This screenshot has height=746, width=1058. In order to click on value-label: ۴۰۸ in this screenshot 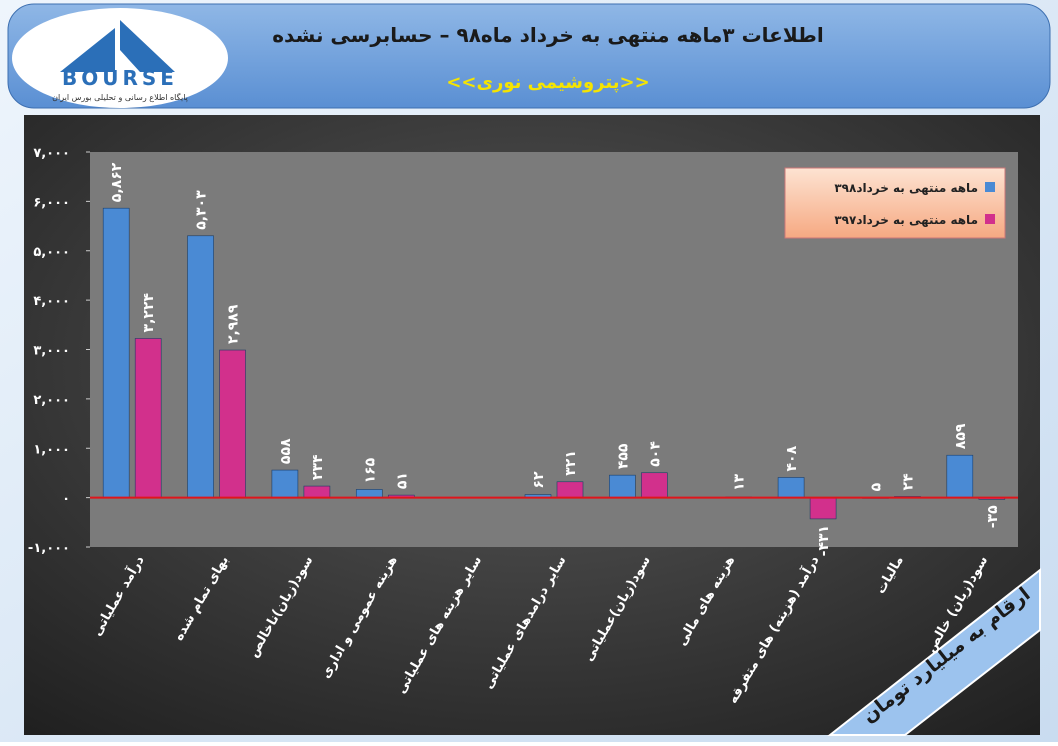, I will do `click(792, 458)`.